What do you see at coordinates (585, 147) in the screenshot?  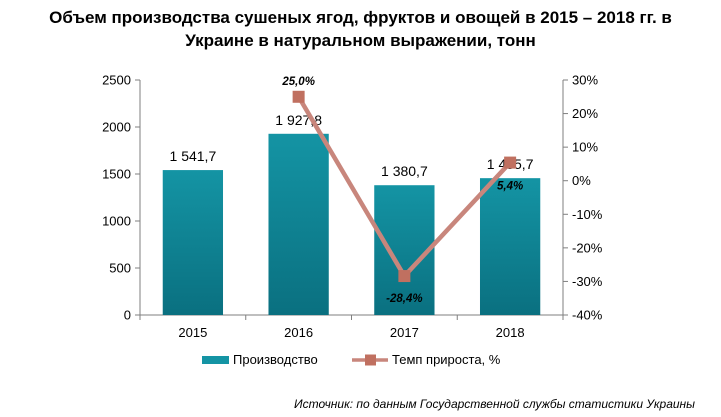 I see `y-right-tick-label: 10%` at bounding box center [585, 147].